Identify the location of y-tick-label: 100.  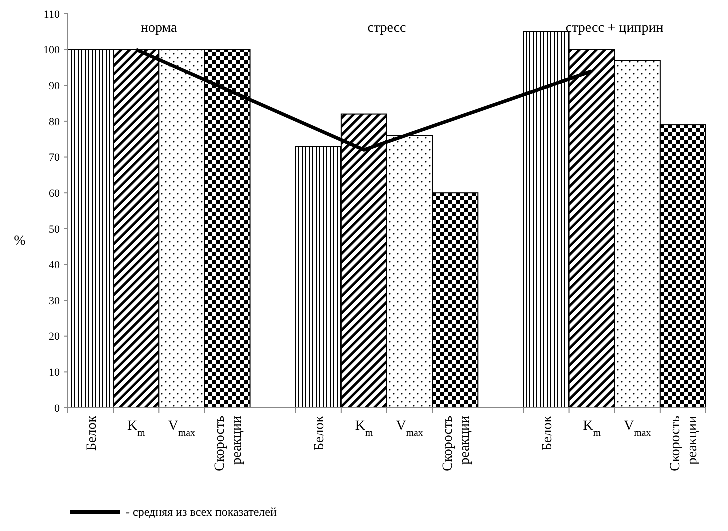
(52, 50).